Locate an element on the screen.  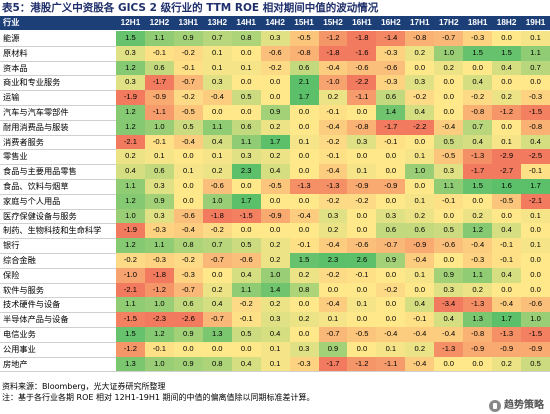
industry-label: 技术硬件与设备 is located at coordinates (32, 304).